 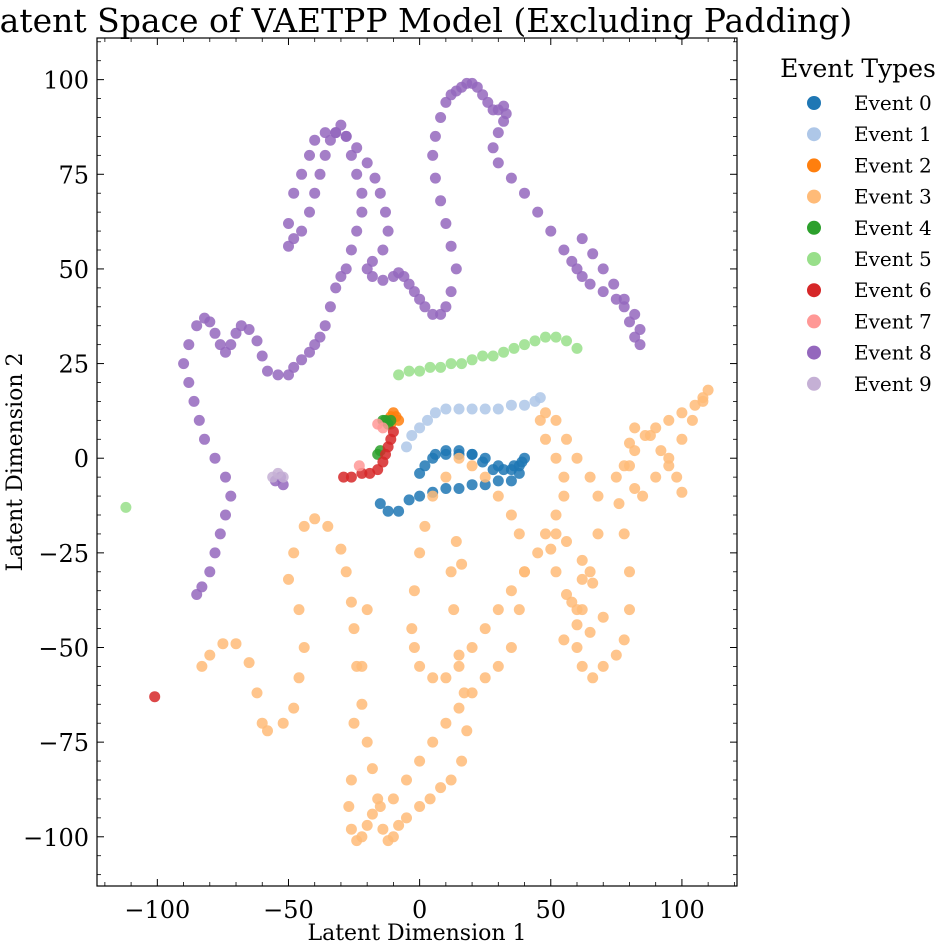 I want to click on legend-item: Event 3, so click(x=869, y=197).